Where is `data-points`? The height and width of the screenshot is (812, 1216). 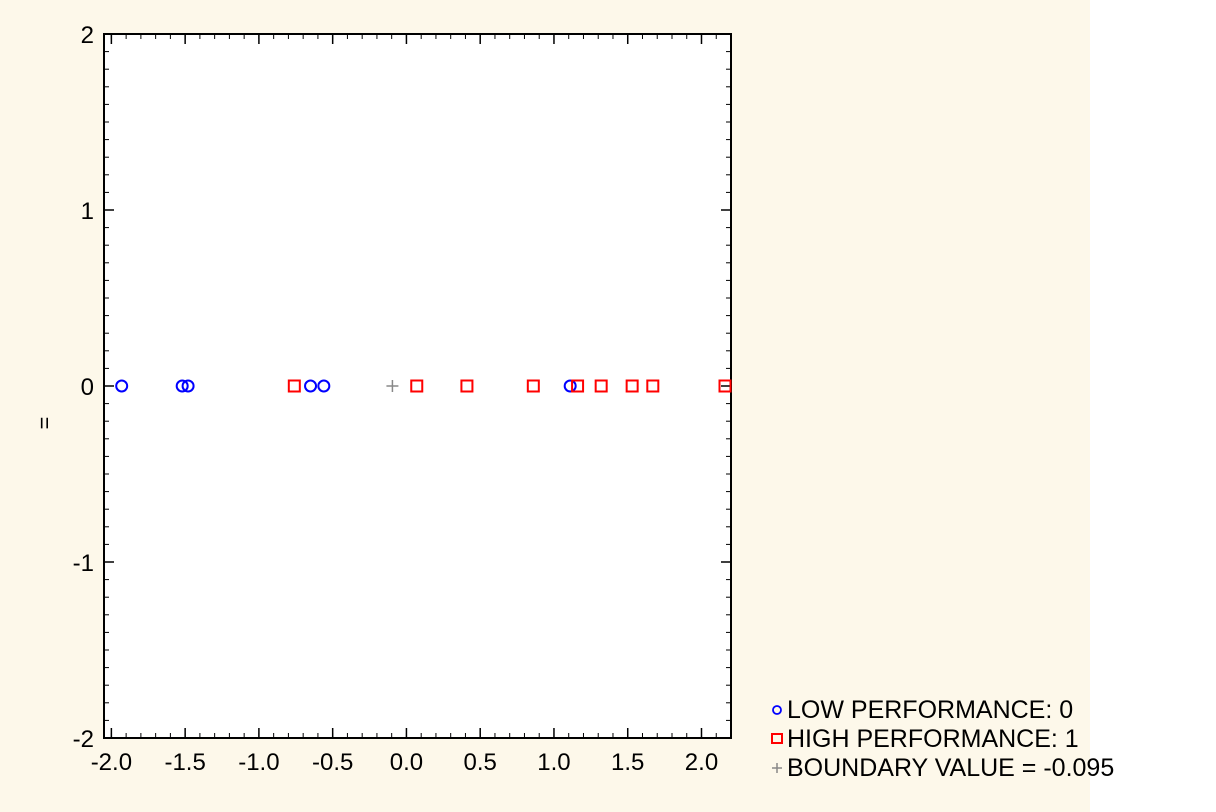
data-points is located at coordinates (423, 386).